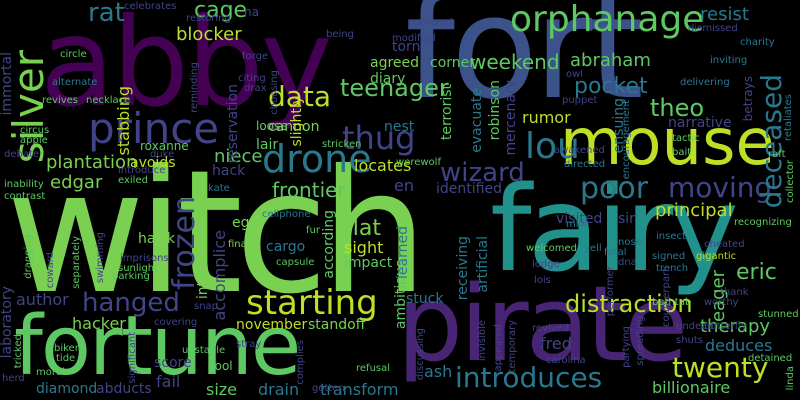 Image resolution: width=800 pixels, height=400 pixels. I want to click on word-dragging: dragging, so click(28, 256).